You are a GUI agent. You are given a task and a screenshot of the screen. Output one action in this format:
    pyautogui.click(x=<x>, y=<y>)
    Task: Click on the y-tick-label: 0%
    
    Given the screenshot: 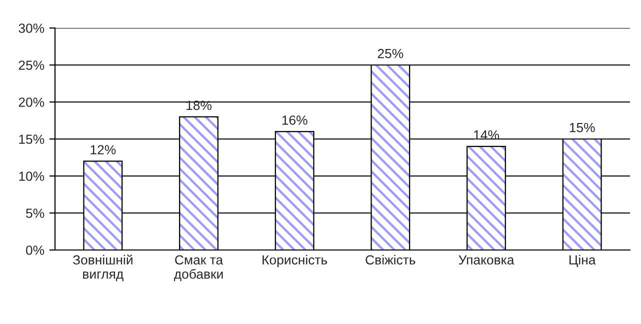 What is the action you would take?
    pyautogui.click(x=35, y=250)
    